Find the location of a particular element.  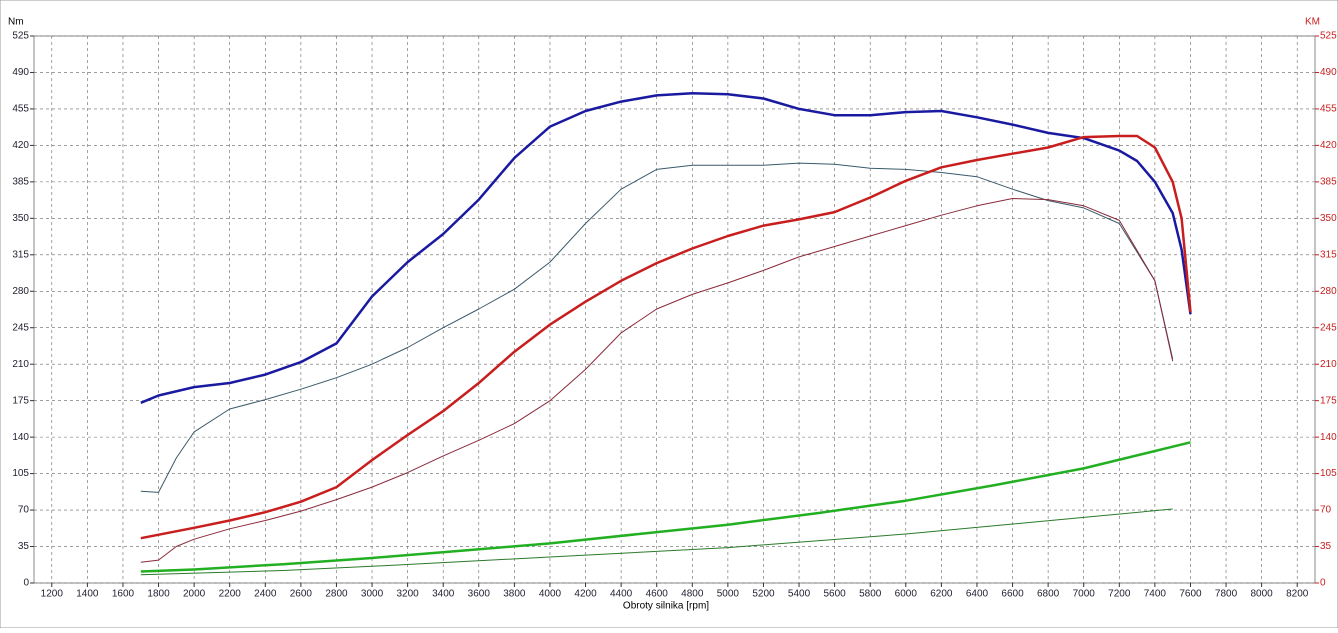

x-tick-label: 2000 is located at coordinates (194, 594).